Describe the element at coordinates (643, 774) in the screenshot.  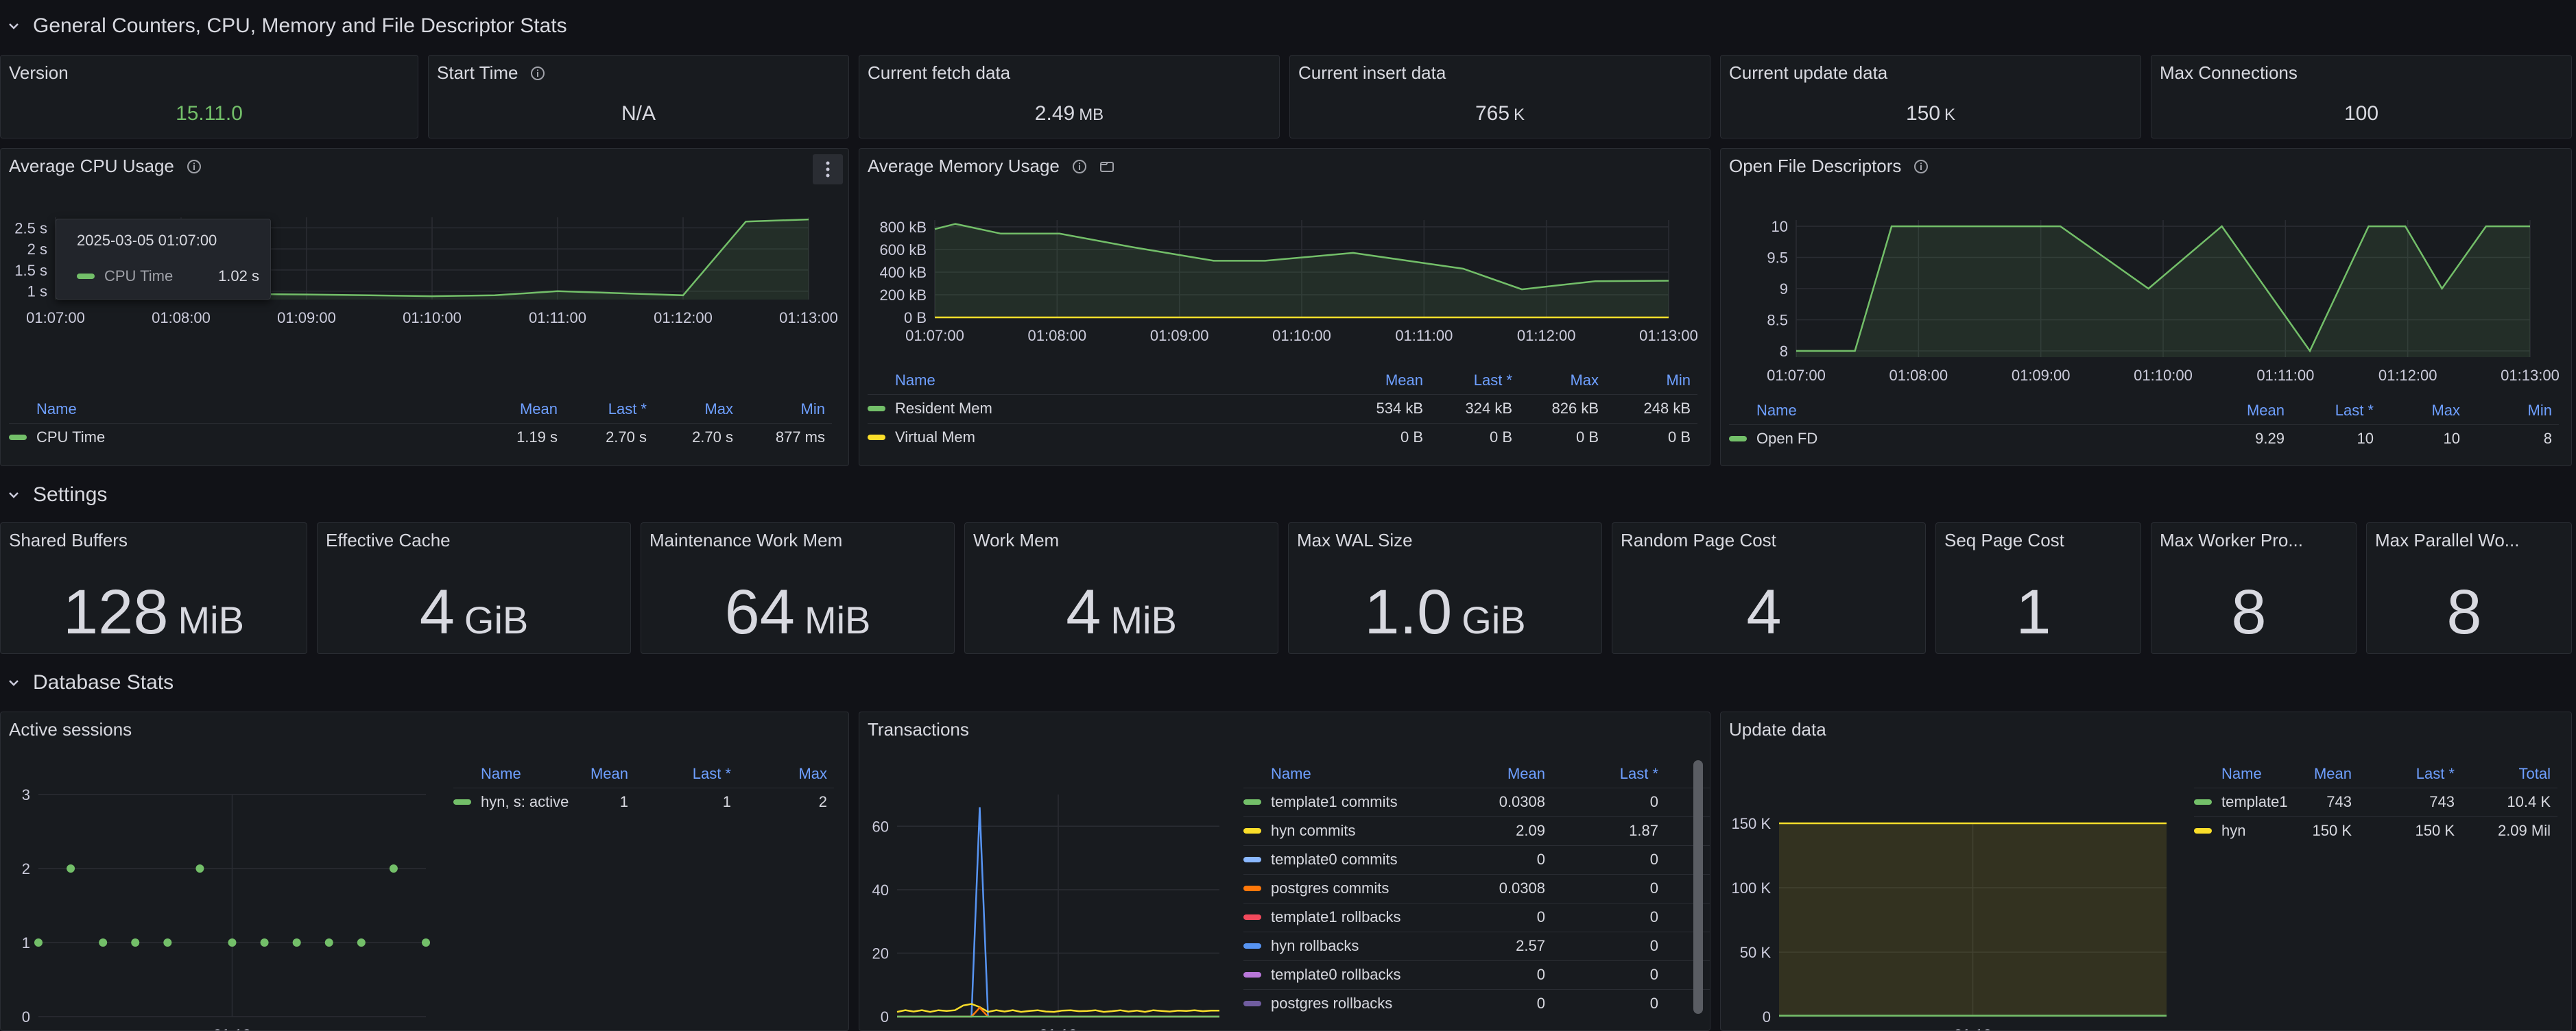
I see `legend-header: Name Mean Last * Max` at that location.